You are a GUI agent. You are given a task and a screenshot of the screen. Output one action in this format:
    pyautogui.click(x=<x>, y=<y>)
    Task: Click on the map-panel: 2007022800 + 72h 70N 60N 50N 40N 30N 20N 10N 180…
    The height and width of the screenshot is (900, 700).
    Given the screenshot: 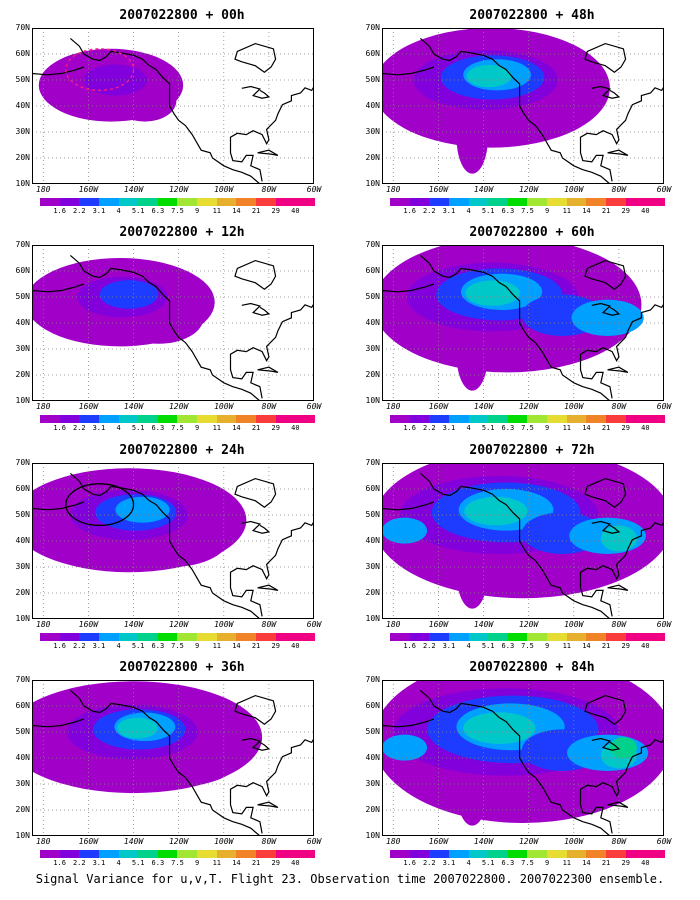 What is the action you would take?
    pyautogui.click(x=524, y=550)
    